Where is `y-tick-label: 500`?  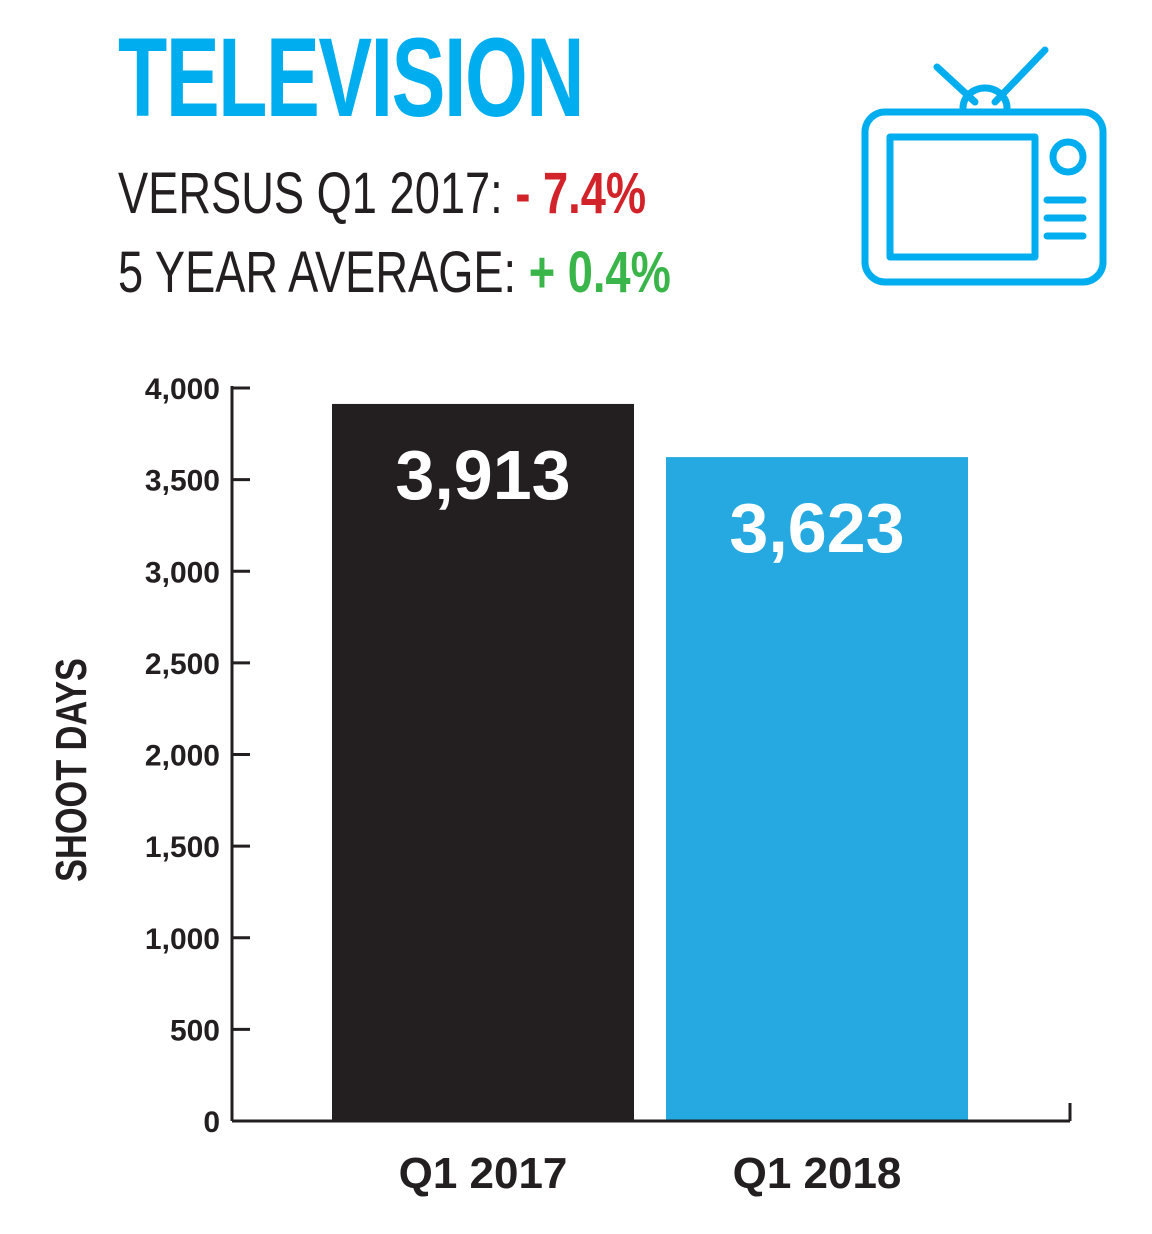 y-tick-label: 500 is located at coordinates (195, 1030).